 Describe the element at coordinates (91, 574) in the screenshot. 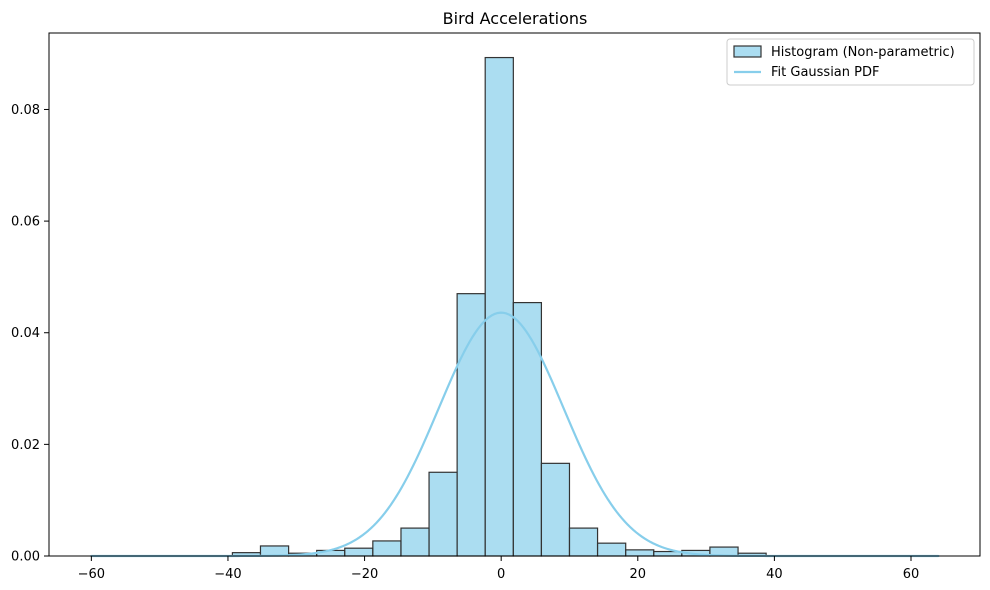

I see `x-tick-label: −60` at that location.